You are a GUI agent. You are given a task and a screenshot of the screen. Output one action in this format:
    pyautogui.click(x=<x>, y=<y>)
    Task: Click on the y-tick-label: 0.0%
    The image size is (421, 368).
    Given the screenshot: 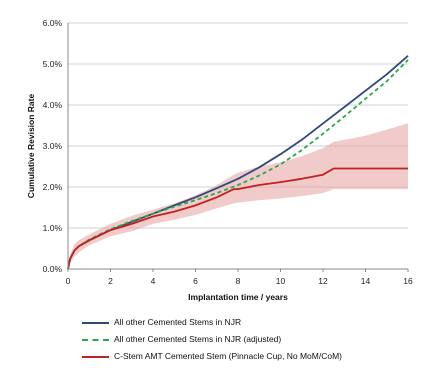 What is the action you would take?
    pyautogui.click(x=53, y=269)
    